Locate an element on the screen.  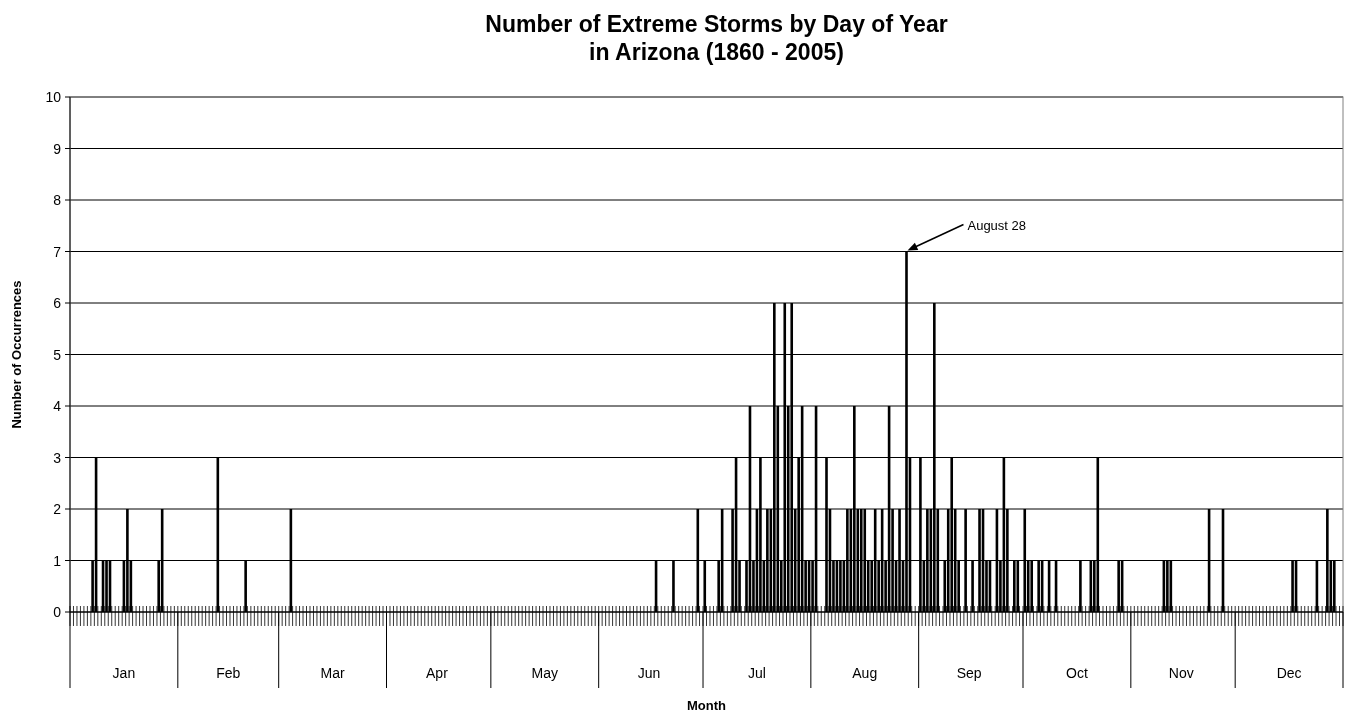
x-axis-title: Month is located at coordinates (707, 705).